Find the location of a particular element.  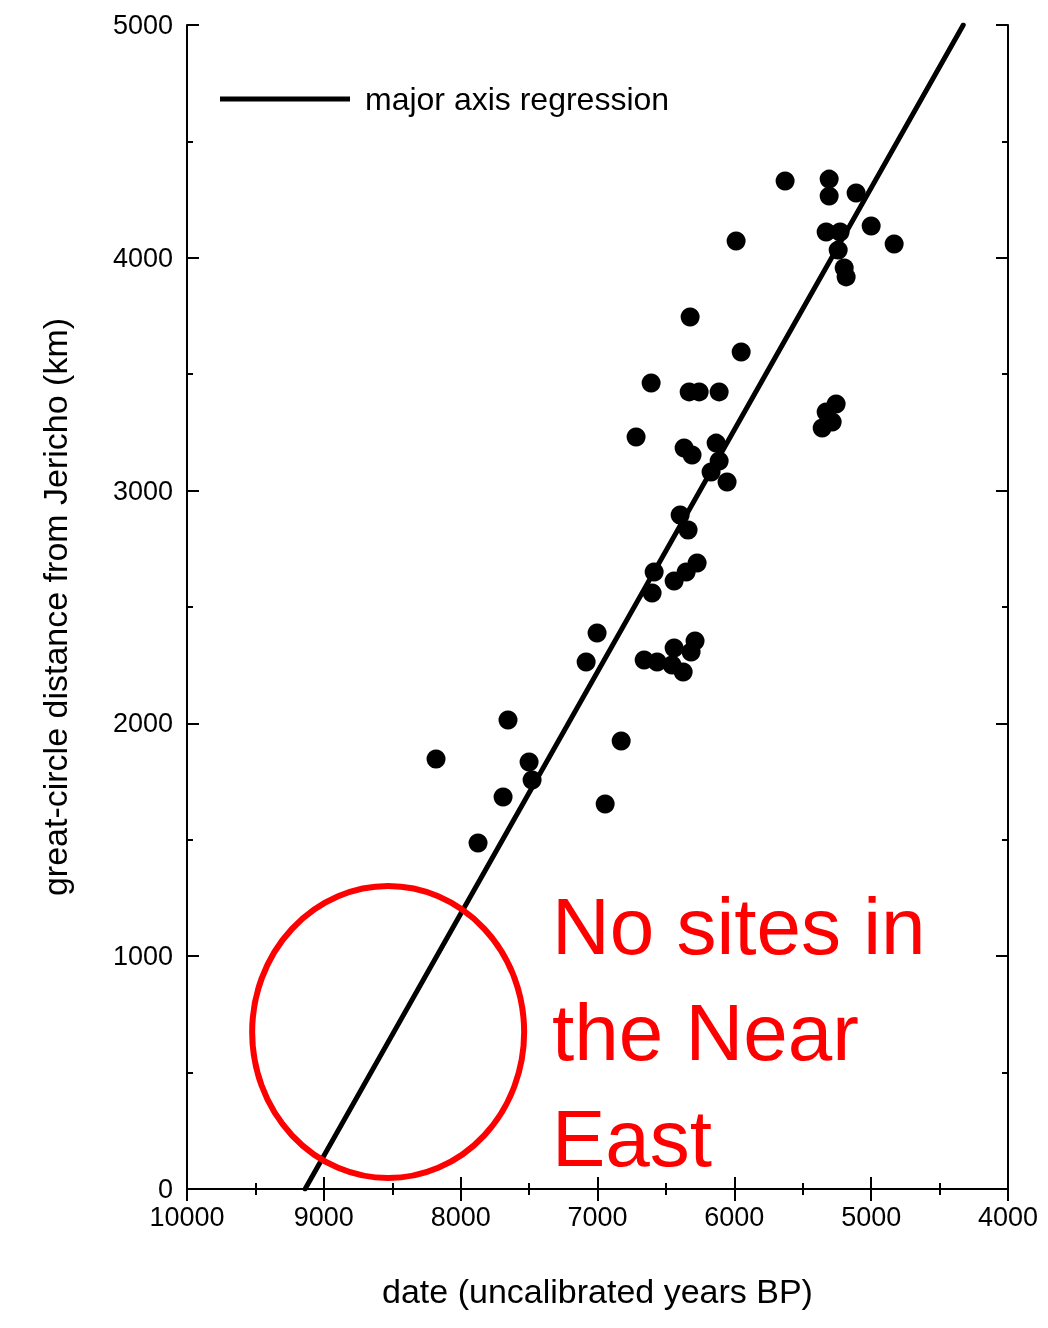

annotation: No sites in the Near East is located at coordinates (739, 1033).